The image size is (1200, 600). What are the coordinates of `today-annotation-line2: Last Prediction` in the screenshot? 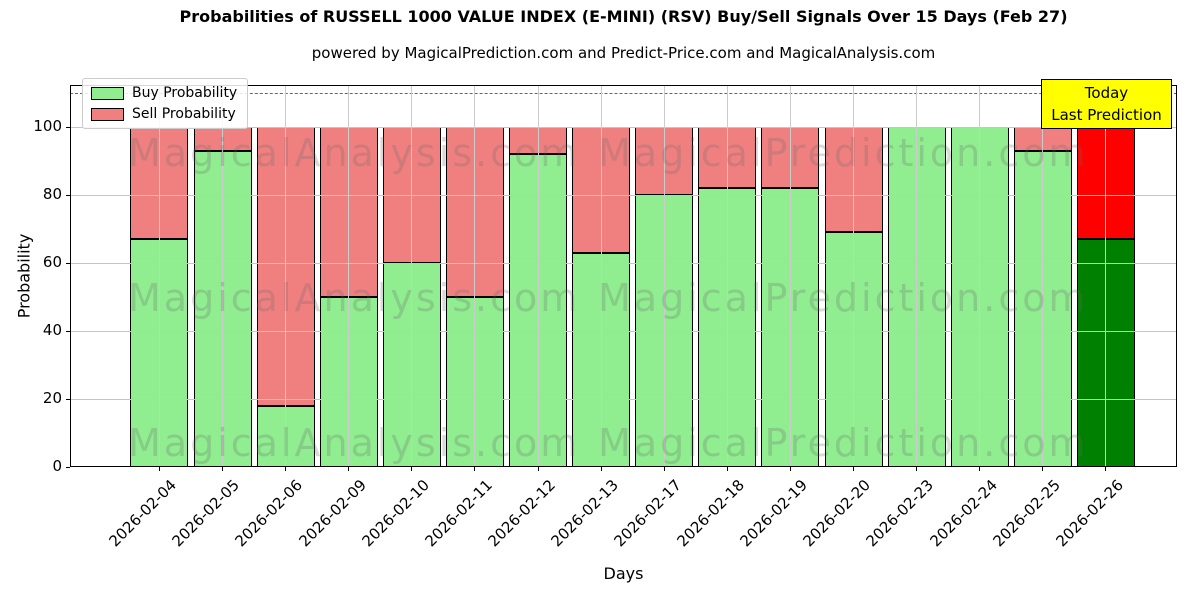 It's located at (1106, 115).